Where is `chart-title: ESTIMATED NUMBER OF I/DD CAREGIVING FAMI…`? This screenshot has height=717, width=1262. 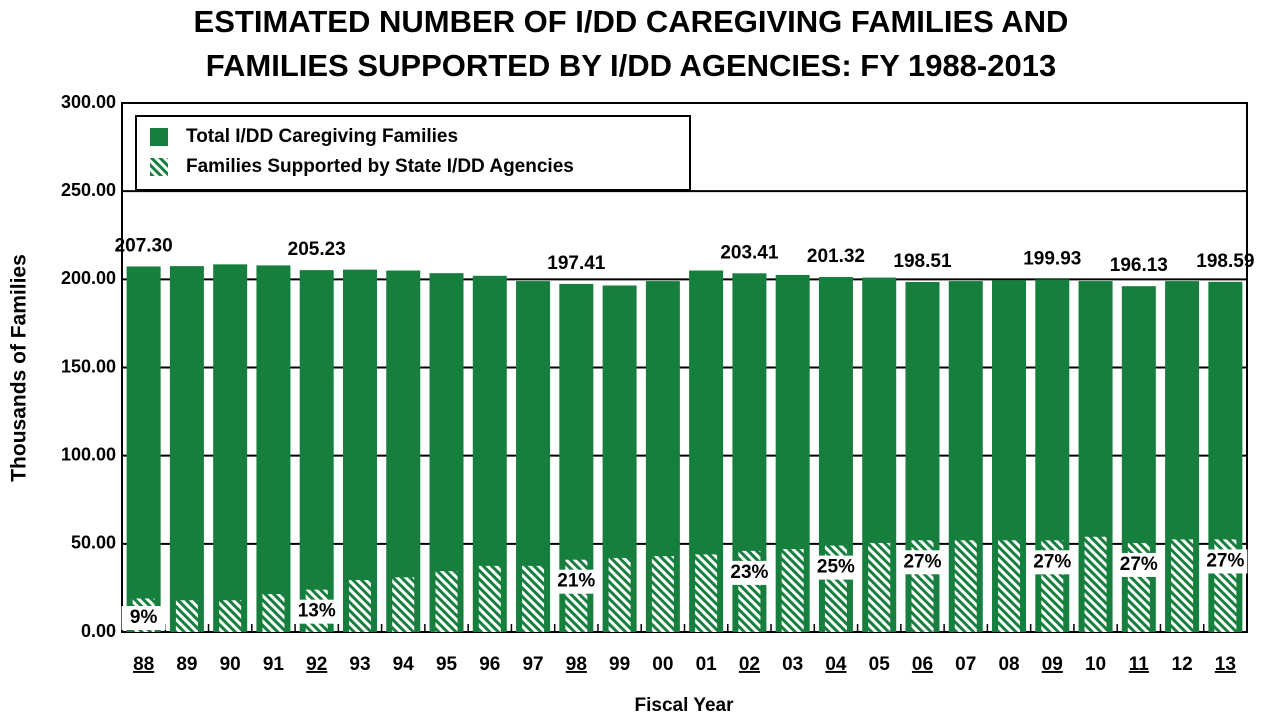
chart-title: ESTIMATED NUMBER OF I/DD CAREGIVING FAMI… is located at coordinates (631, 21).